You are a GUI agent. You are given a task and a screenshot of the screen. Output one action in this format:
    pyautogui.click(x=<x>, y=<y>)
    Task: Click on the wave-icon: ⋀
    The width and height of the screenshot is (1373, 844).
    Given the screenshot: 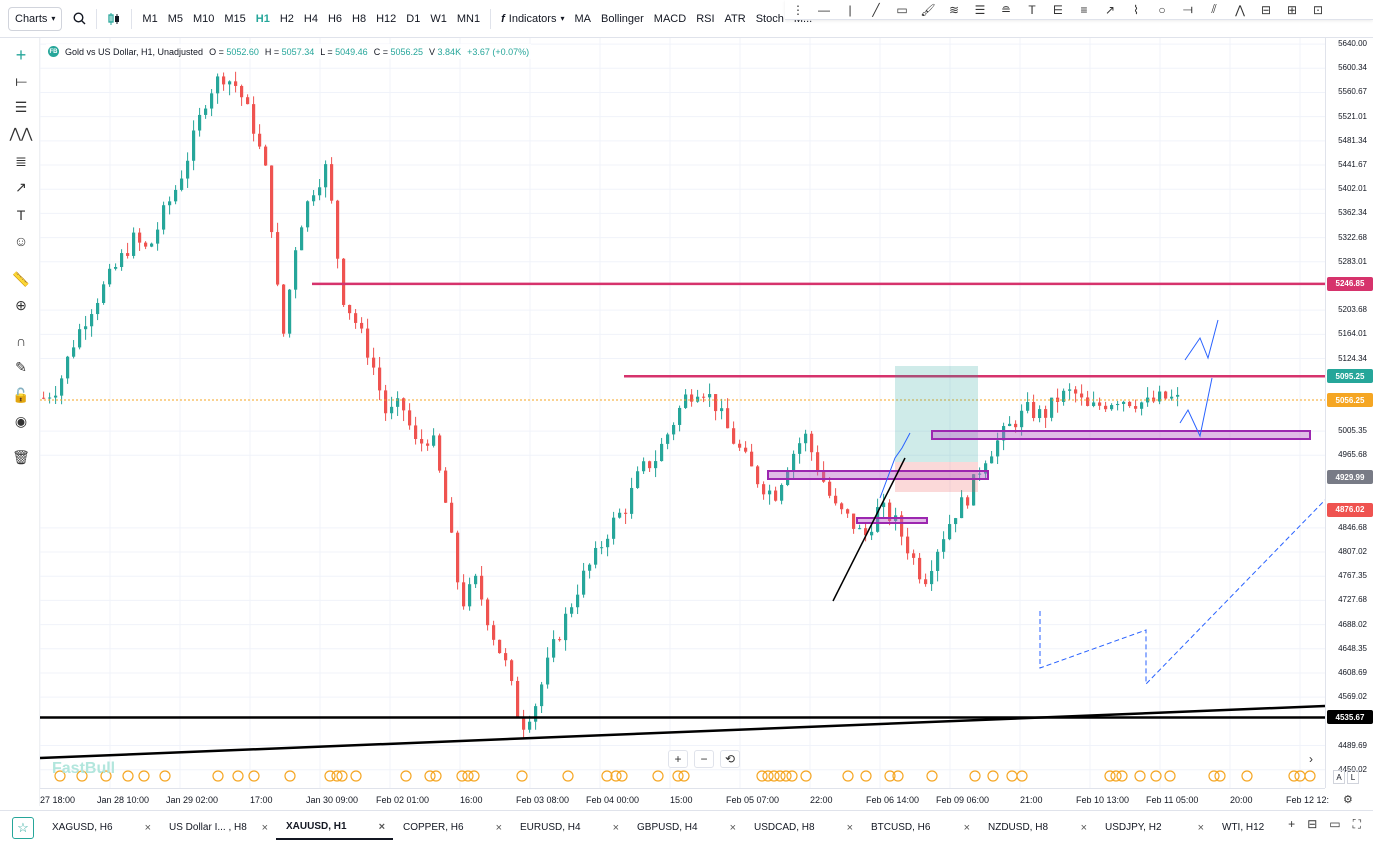 What is the action you would take?
    pyautogui.click(x=1240, y=9)
    